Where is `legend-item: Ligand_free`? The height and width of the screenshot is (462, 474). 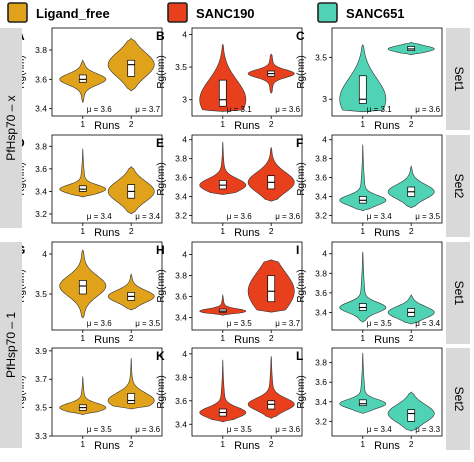
legend-item: Ligand_free is located at coordinates (58, 12).